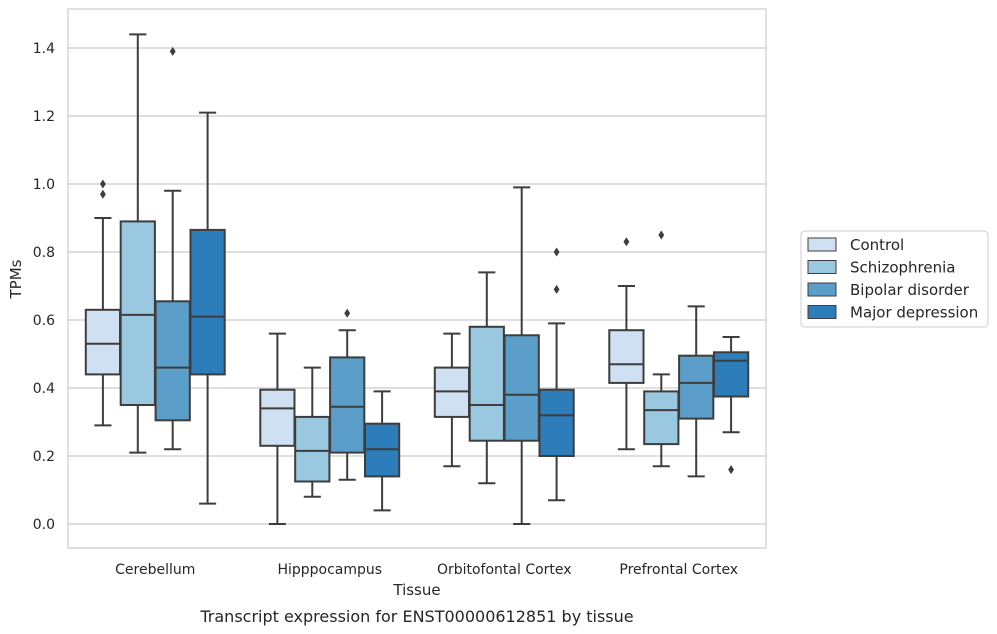 The width and height of the screenshot is (997, 634). Describe the element at coordinates (416, 590) in the screenshot. I see `x-axis-title: Tissue` at that location.